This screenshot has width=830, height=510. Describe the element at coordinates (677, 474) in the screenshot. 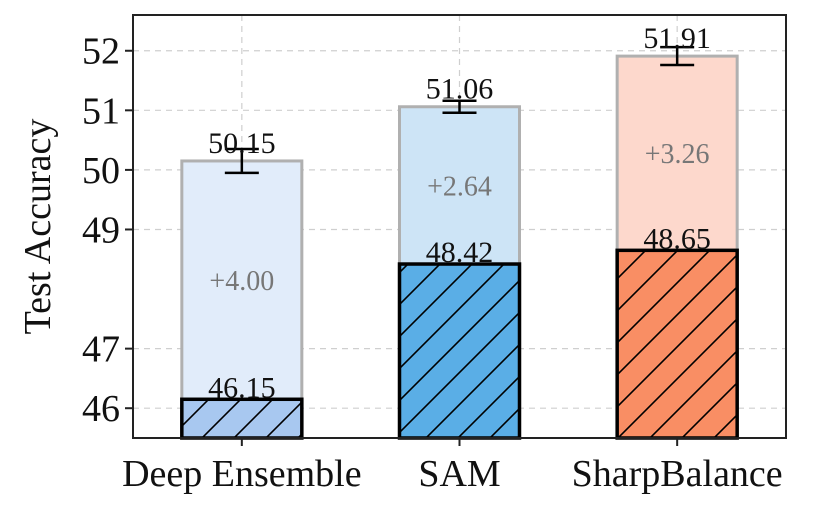

I see `x-category-label: SharpBalance` at that location.